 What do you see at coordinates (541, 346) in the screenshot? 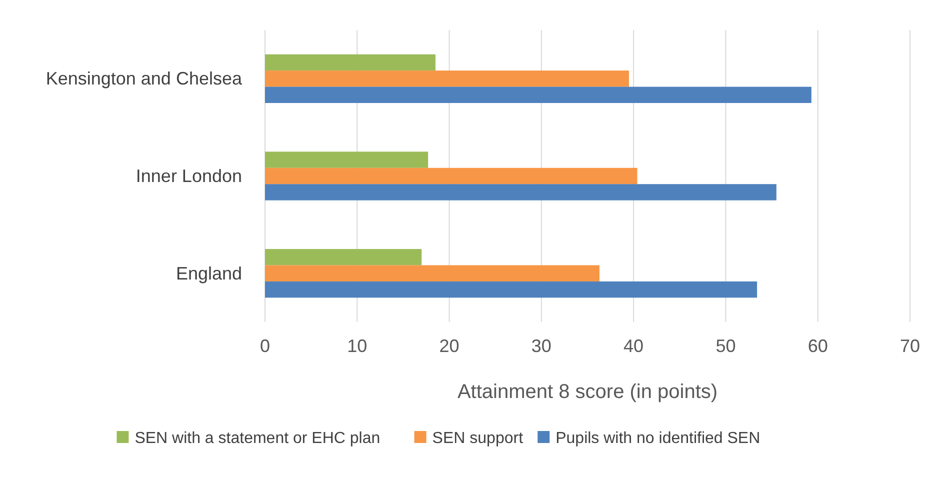
I see `x-tick-label: 30` at bounding box center [541, 346].